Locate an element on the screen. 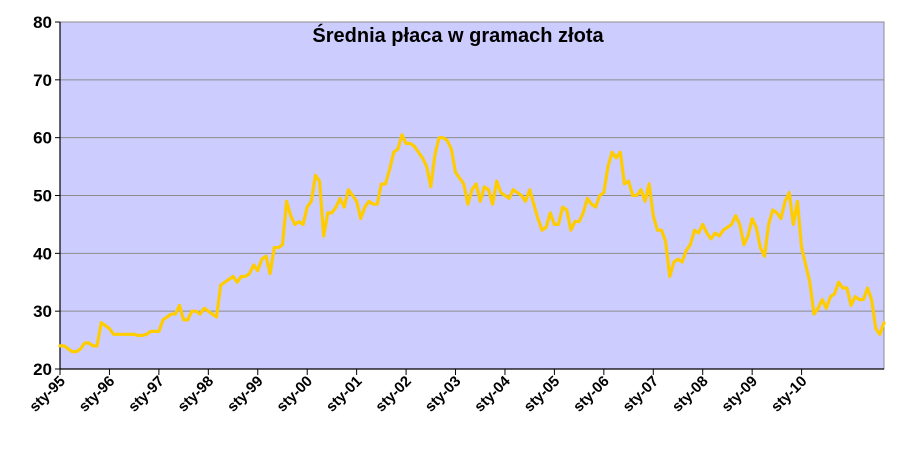  x-tick-label: sty-07 is located at coordinates (640, 394).